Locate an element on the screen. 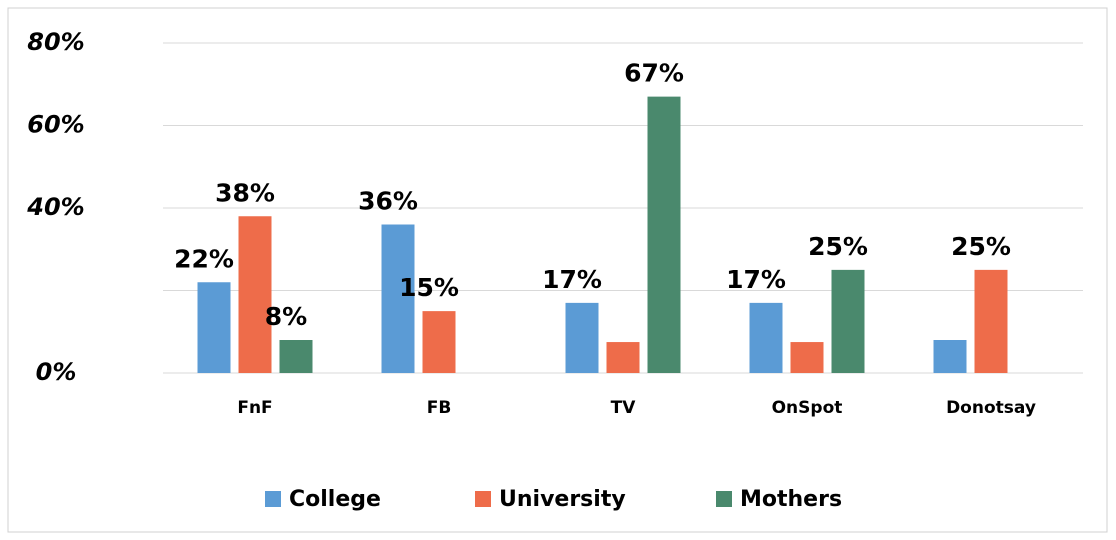  x-tick-label: Donotsay anything is located at coordinates (991, 408).